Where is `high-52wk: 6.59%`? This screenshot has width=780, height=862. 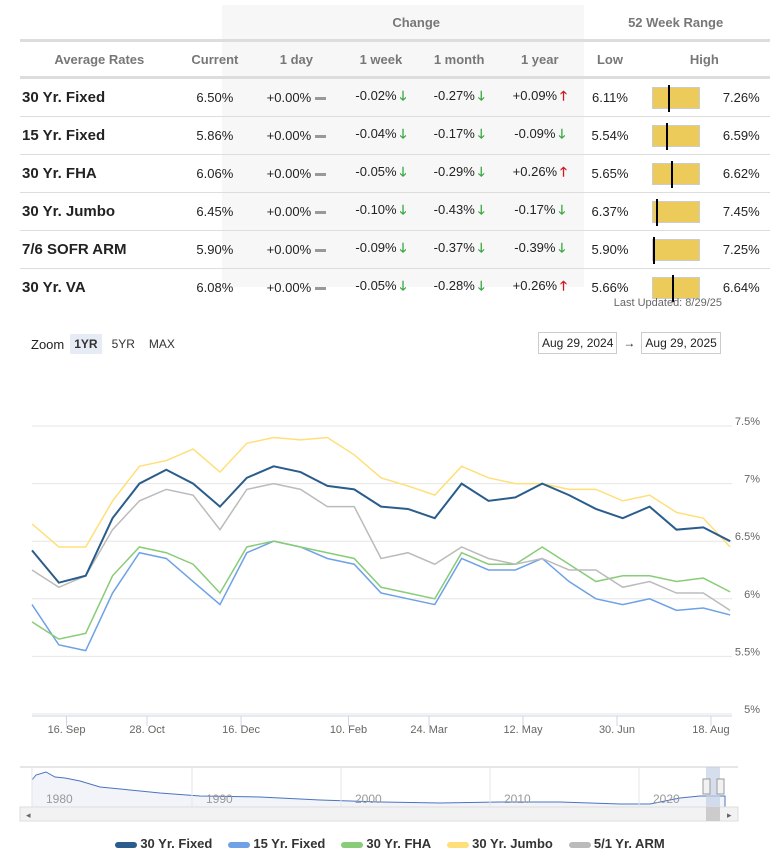
high-52wk: 6.59% is located at coordinates (741, 135).